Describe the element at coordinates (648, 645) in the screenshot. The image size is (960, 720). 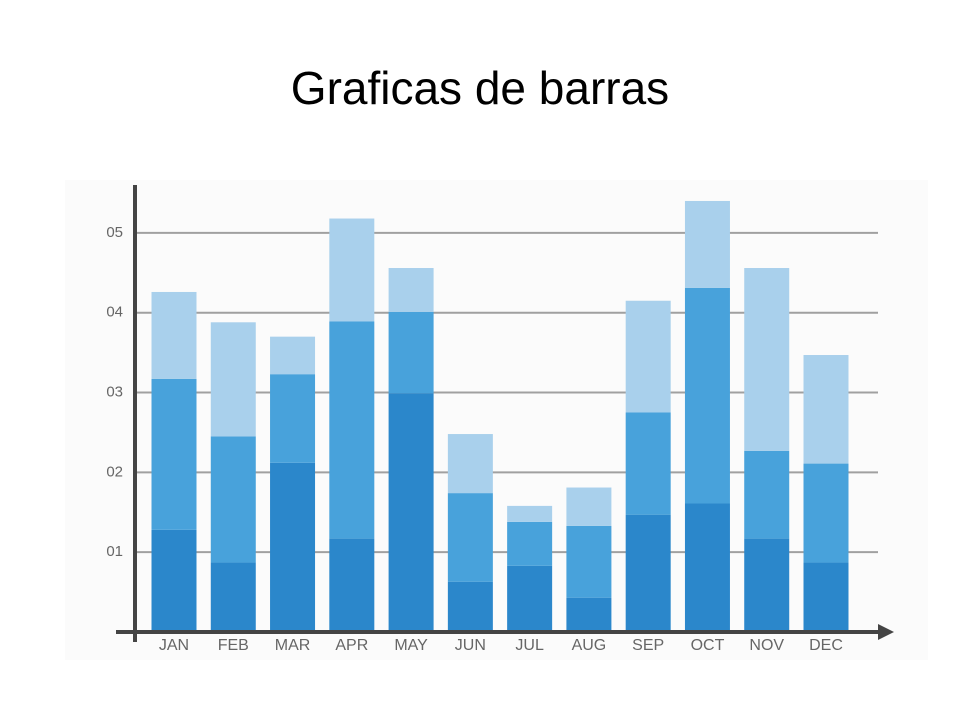
I see `x-tick-label: SEP` at that location.